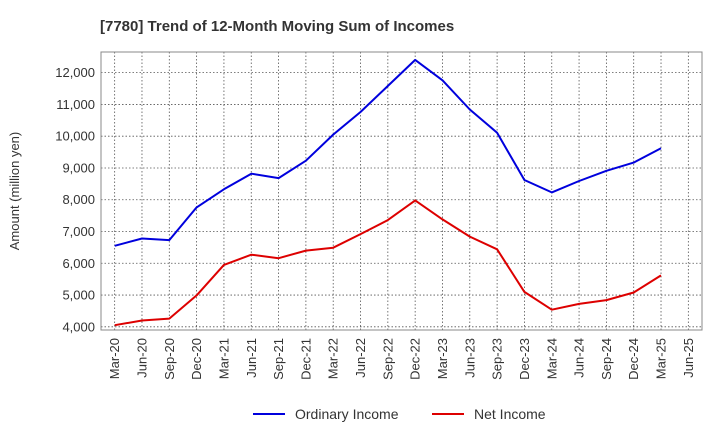 This screenshot has width=720, height=440. Describe the element at coordinates (442, 358) in the screenshot. I see `x-tick-label: Mar-23` at that location.